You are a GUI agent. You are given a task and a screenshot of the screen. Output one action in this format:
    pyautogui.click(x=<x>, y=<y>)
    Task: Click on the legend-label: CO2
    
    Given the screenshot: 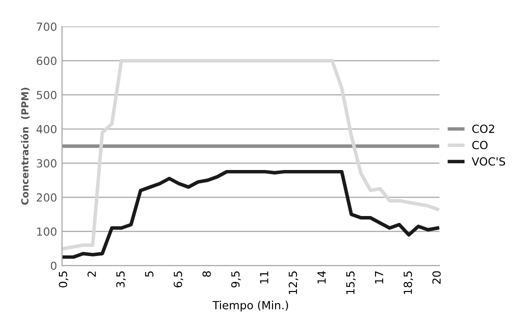 What is the action you would take?
    pyautogui.click(x=483, y=128)
    